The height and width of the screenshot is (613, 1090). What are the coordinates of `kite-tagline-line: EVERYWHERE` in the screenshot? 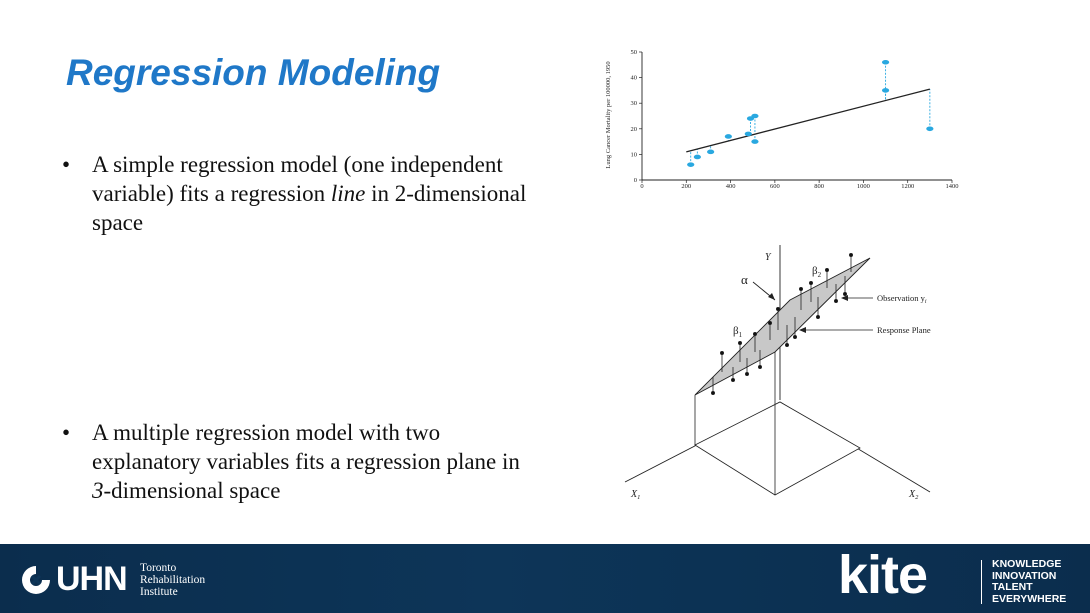 It's located at (1029, 598).